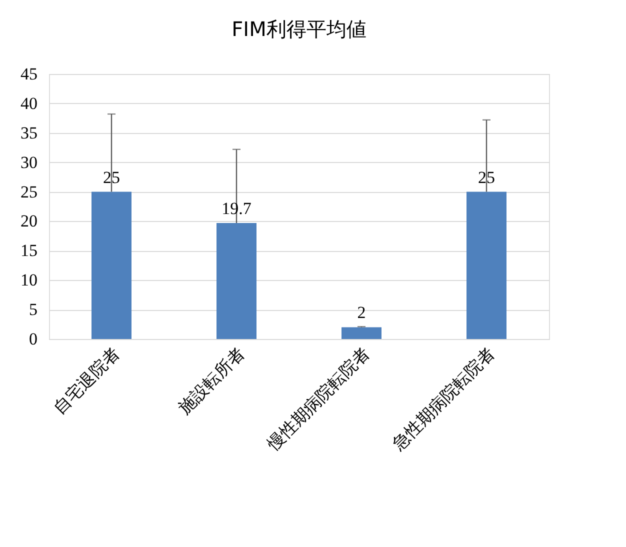  I want to click on y-tick-label: 5, so click(33, 310).